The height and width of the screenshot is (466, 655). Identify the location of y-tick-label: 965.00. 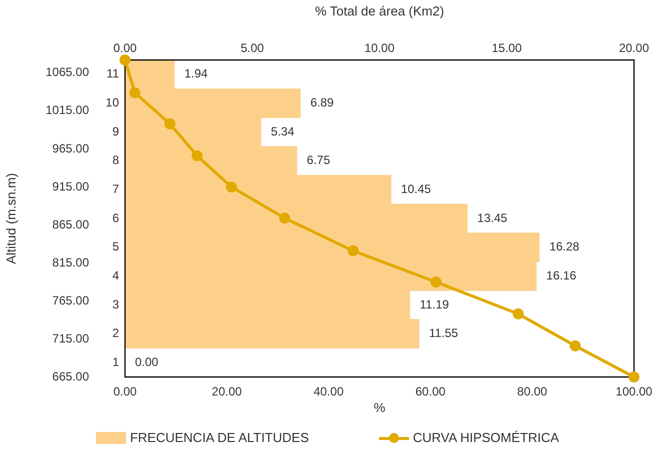
(71, 148).